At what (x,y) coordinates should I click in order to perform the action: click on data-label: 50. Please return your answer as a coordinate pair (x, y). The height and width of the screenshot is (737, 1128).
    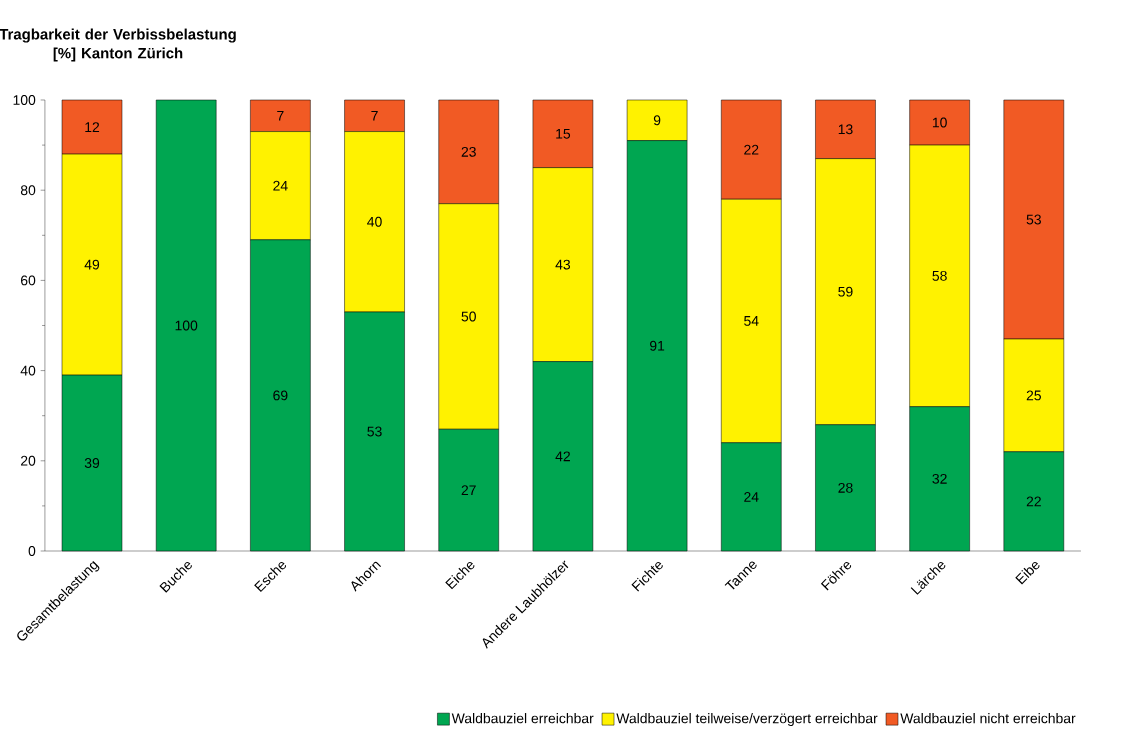
    Looking at the image, I should click on (468, 316).